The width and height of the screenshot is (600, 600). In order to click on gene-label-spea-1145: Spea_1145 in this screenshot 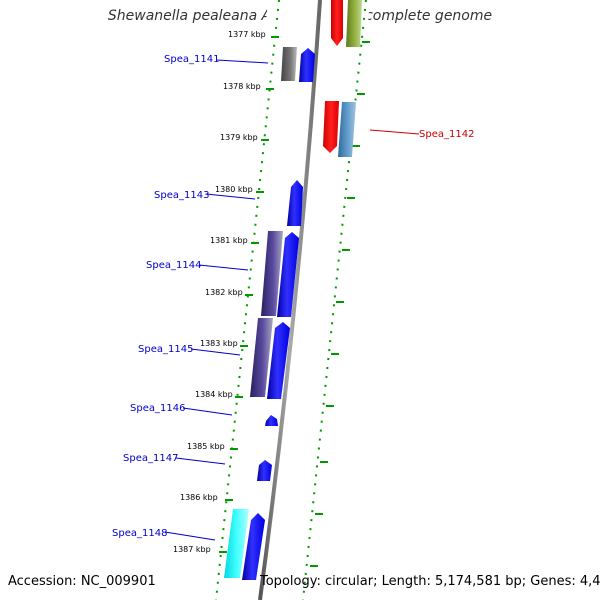, I will do `click(165, 349)`.